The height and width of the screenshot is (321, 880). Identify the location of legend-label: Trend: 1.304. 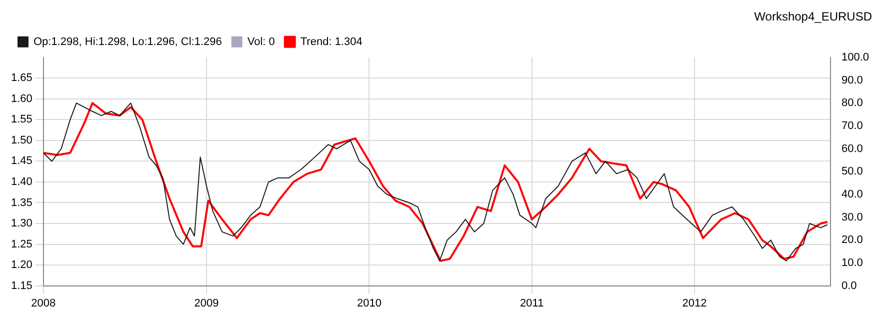
(331, 42).